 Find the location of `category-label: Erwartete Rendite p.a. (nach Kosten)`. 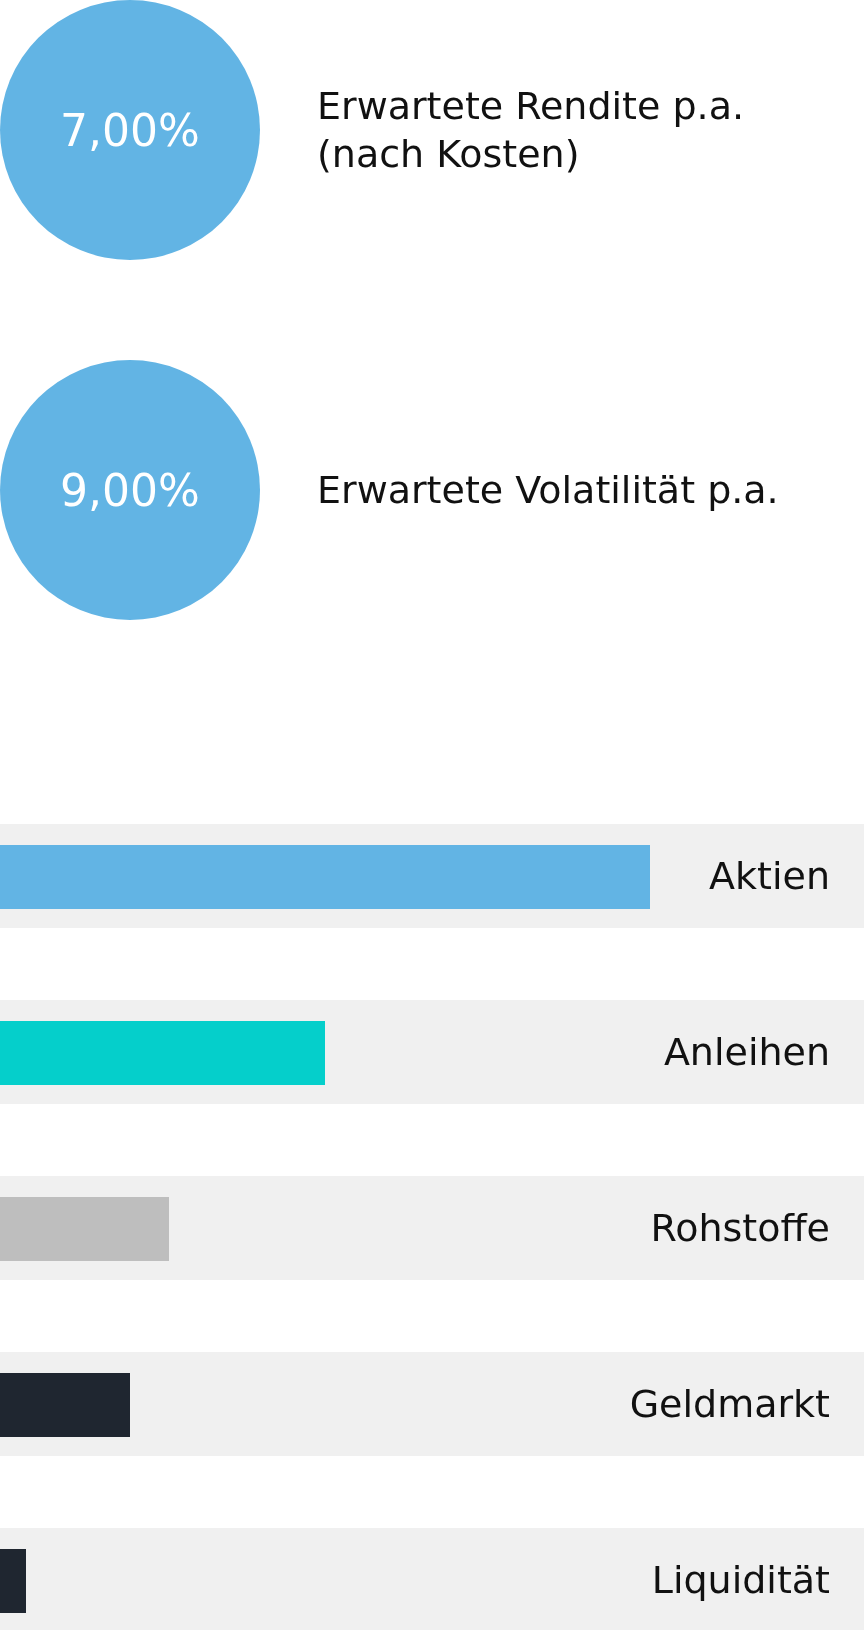

category-label: Erwartete Rendite p.a. (nach Kosten) is located at coordinates (531, 130).